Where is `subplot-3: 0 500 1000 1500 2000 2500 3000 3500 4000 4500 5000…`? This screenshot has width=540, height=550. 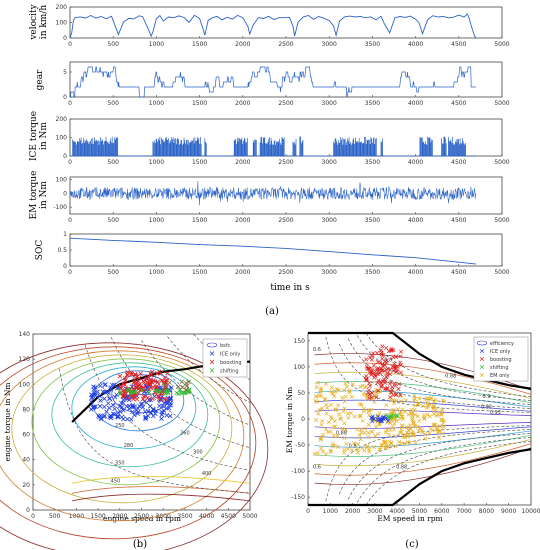
subplot-3: 0 500 1000 1500 2000 2500 3000 3500 4000 4500 5000… is located at coordinates (269, 138).